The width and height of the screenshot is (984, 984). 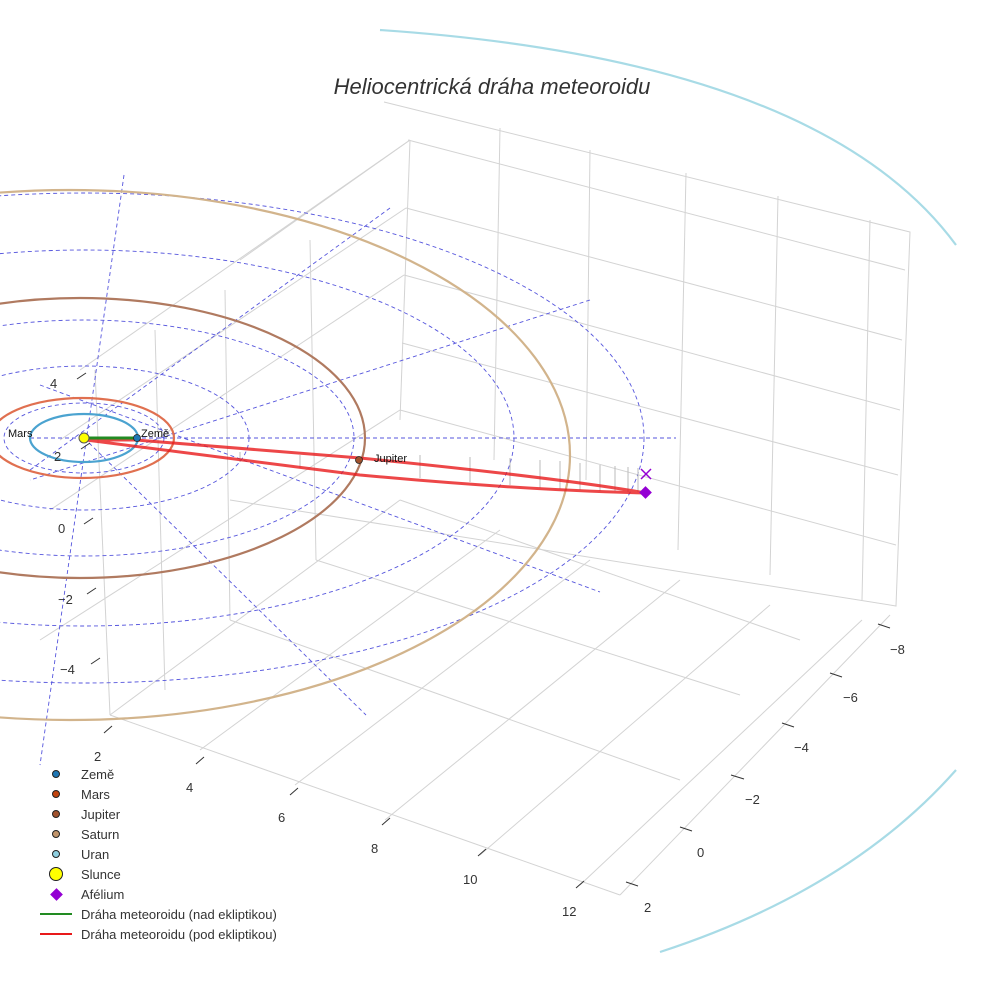 I want to click on projection-droplines, so click(x=439, y=472).